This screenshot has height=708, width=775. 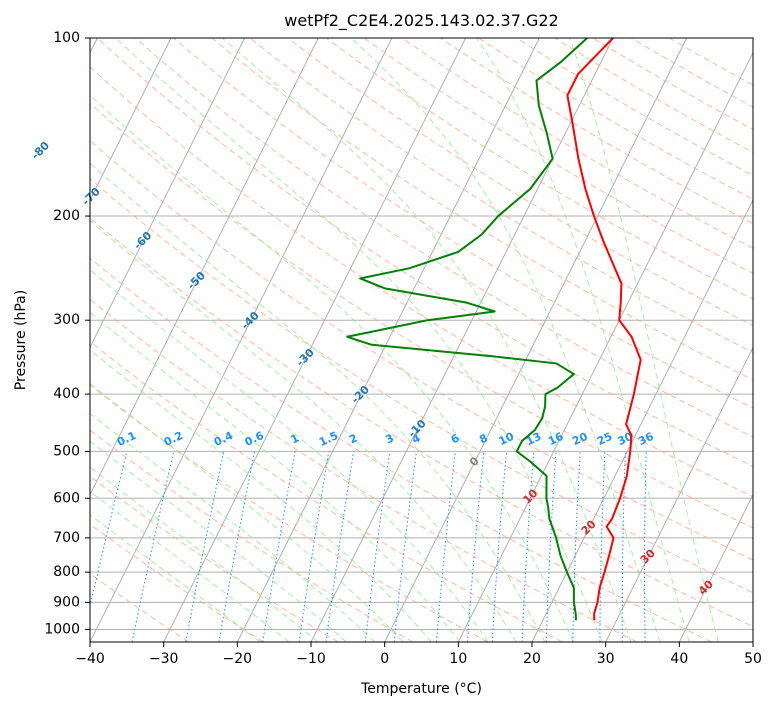 What do you see at coordinates (66, 498) in the screenshot?
I see `y-tick-label: 600` at bounding box center [66, 498].